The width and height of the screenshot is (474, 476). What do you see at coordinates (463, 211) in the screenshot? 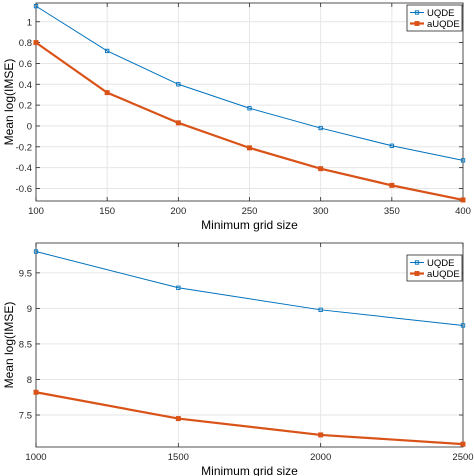
I see `x-tick-label: 400` at bounding box center [463, 211].